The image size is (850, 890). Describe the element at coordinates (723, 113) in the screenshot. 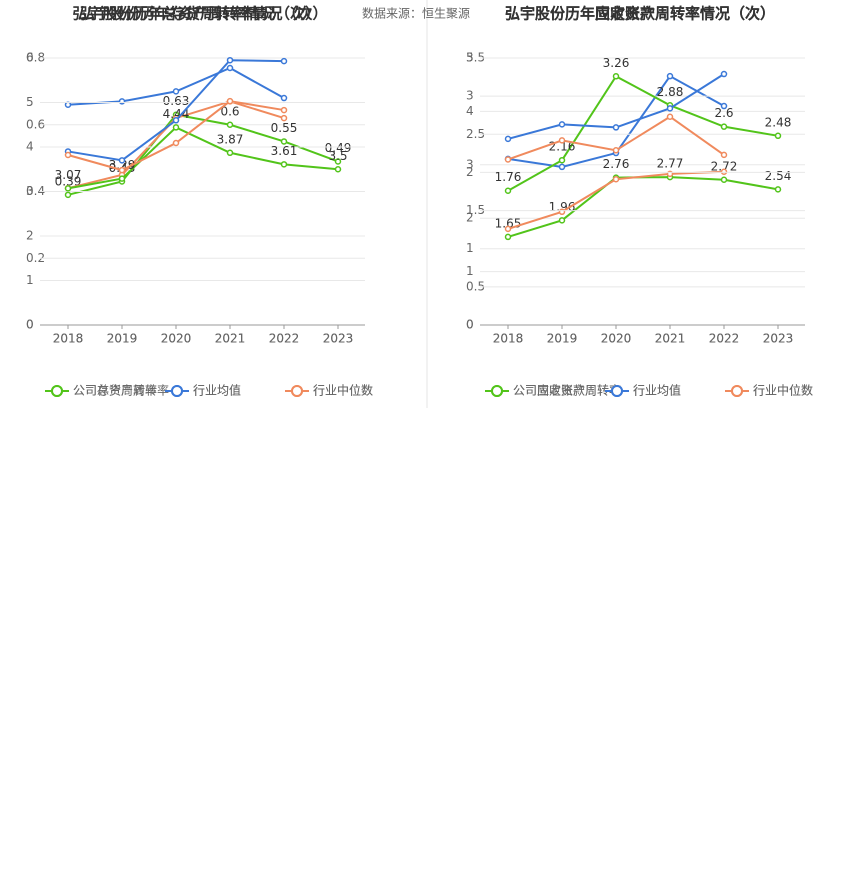

I see `data-label: 2.6` at that location.